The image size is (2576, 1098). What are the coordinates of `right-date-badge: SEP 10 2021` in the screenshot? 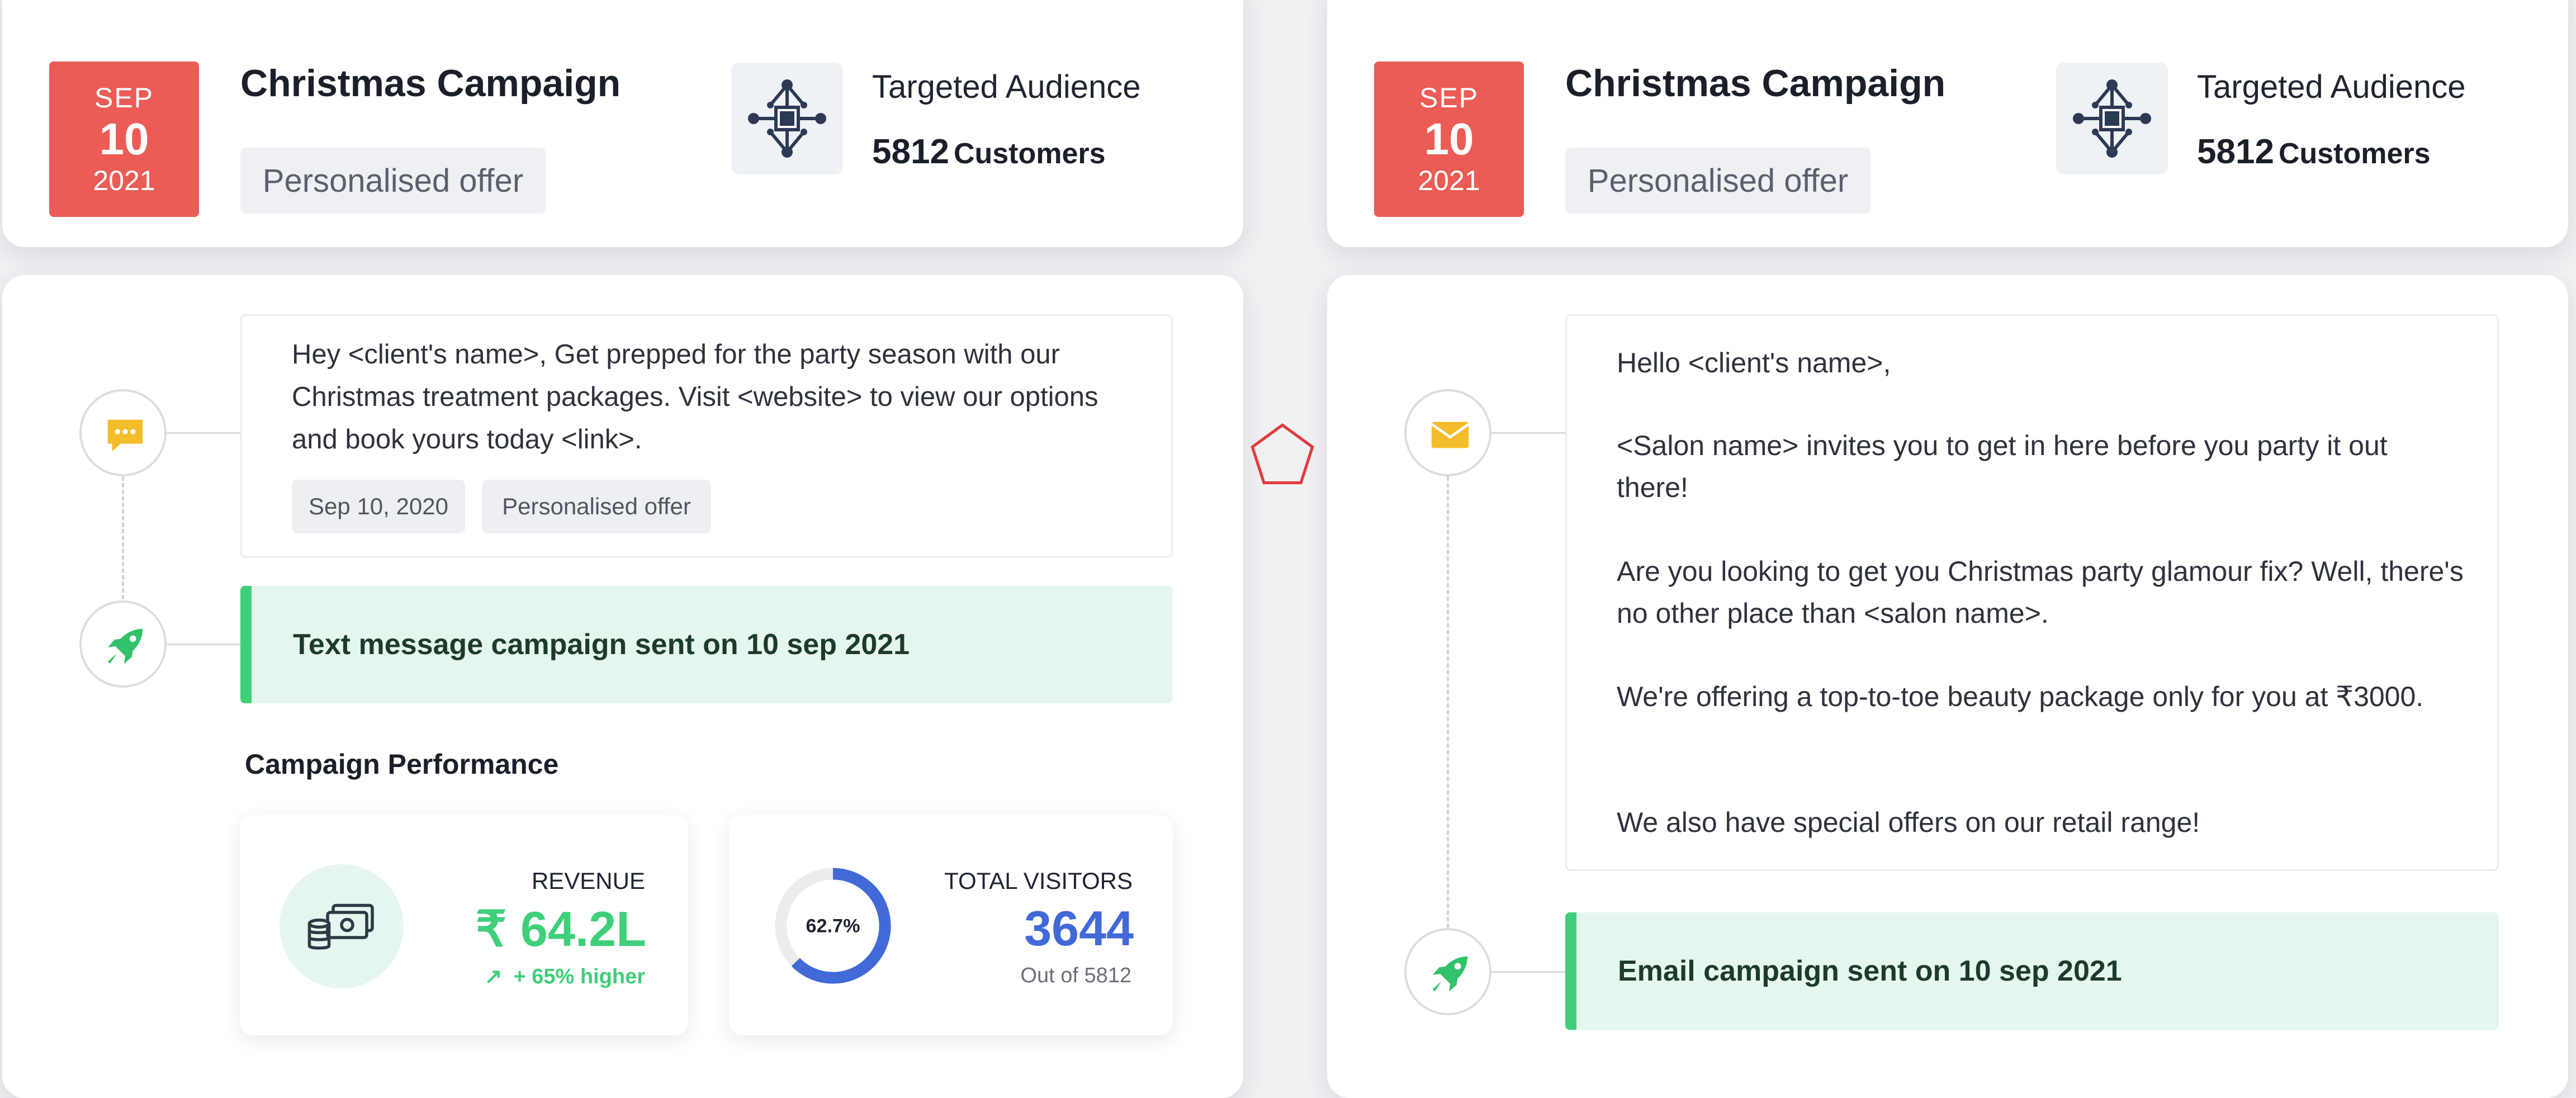 It's located at (1449, 139).